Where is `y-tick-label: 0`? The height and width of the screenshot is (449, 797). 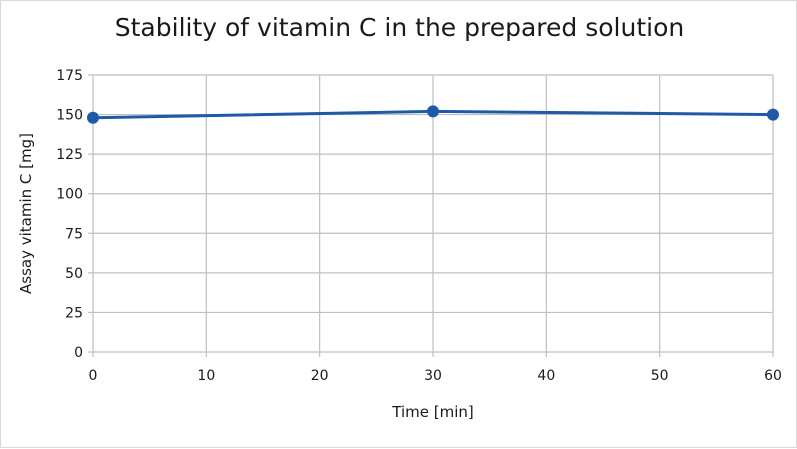
y-tick-label: 0 is located at coordinates (78, 353).